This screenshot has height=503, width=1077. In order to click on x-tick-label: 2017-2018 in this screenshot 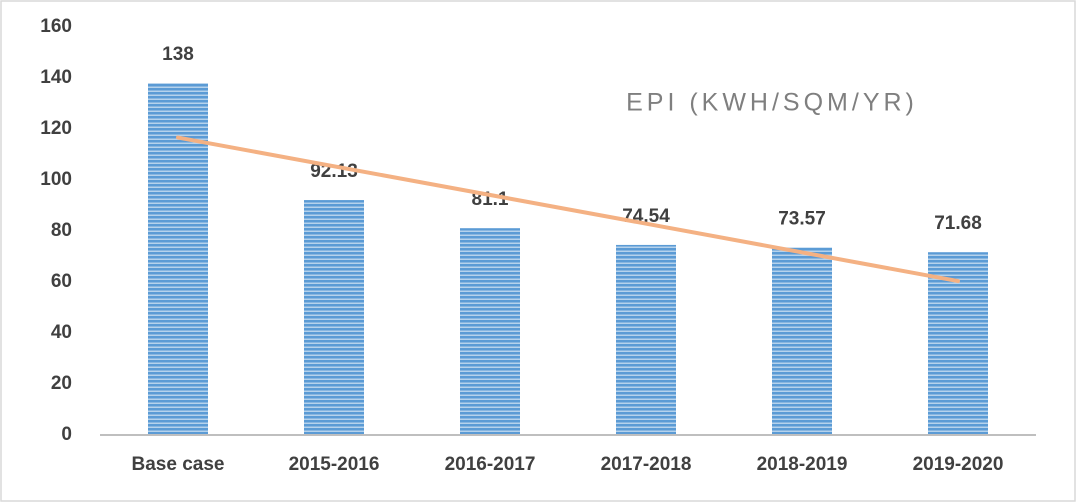, I will do `click(646, 464)`.